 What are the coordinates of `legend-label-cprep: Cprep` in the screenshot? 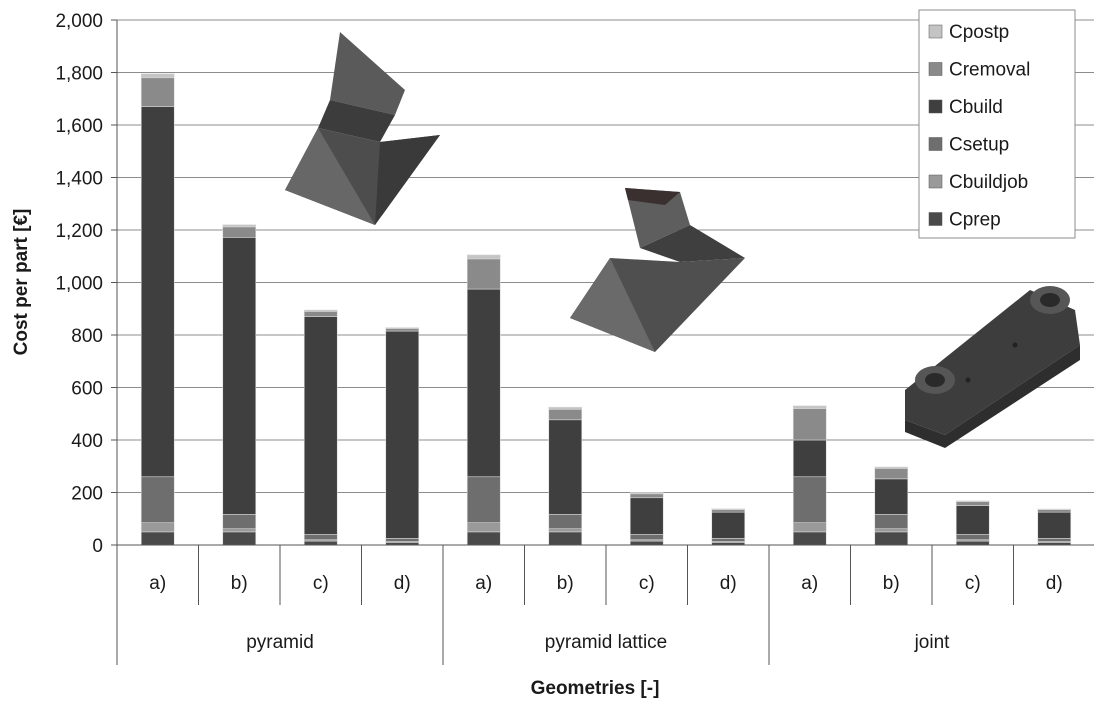 It's located at (975, 220).